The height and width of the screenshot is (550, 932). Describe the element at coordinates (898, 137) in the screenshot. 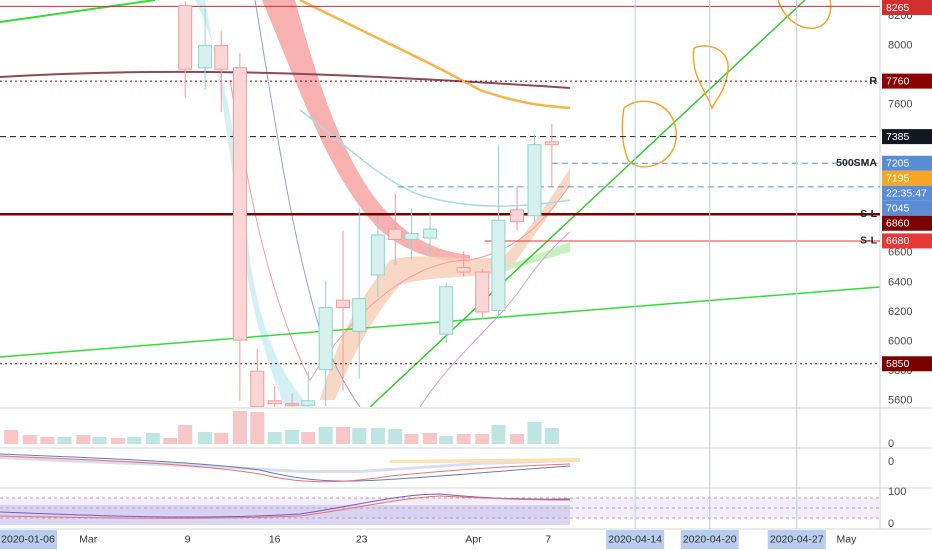

I see `level-label: 7385` at that location.